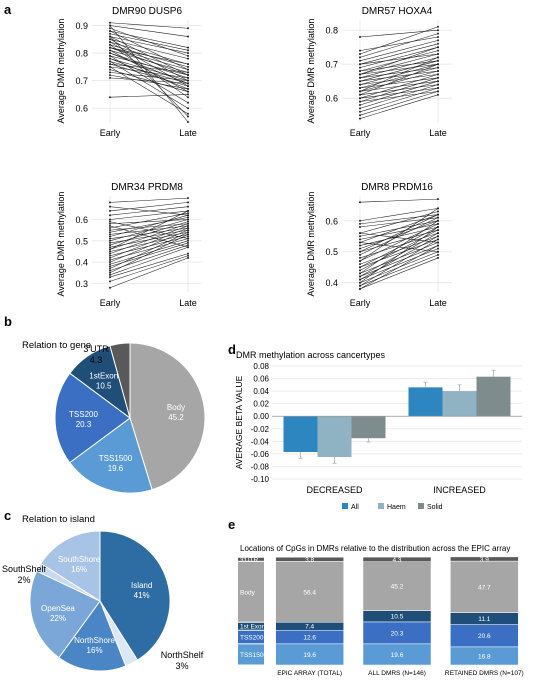 This screenshot has width=533, height=685. Describe the element at coordinates (182, 655) in the screenshot. I see `slice-label: NorthShelf` at that location.